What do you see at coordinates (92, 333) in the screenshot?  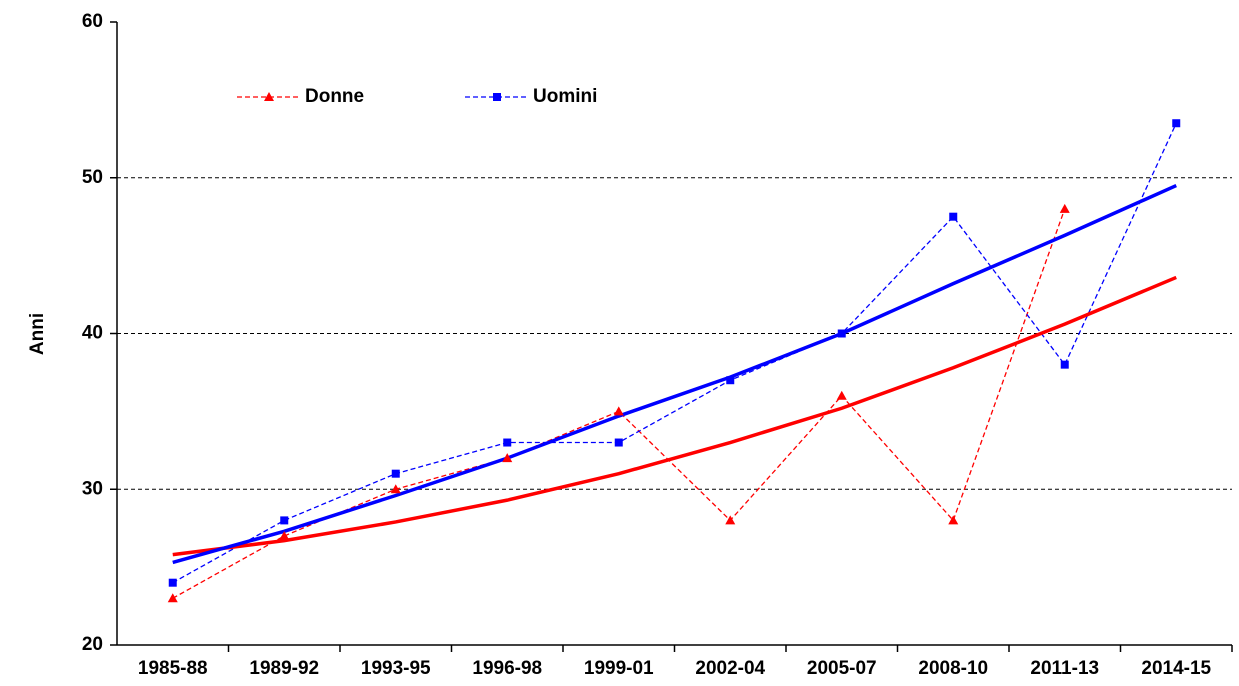 I see `y-tick-label: 40` at bounding box center [92, 333].